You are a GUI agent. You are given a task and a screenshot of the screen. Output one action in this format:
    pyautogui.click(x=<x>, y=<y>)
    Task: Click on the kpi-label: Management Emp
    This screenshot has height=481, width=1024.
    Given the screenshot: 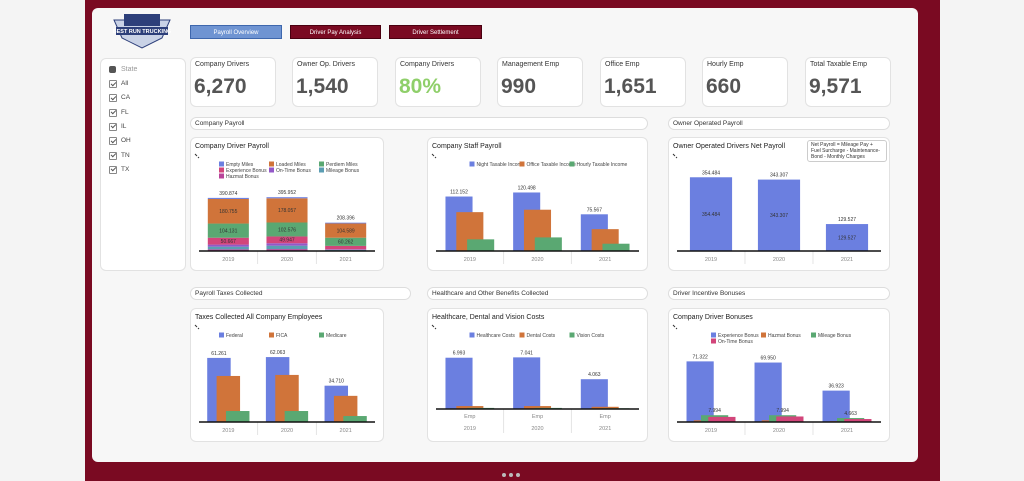 What is the action you would take?
    pyautogui.click(x=531, y=64)
    